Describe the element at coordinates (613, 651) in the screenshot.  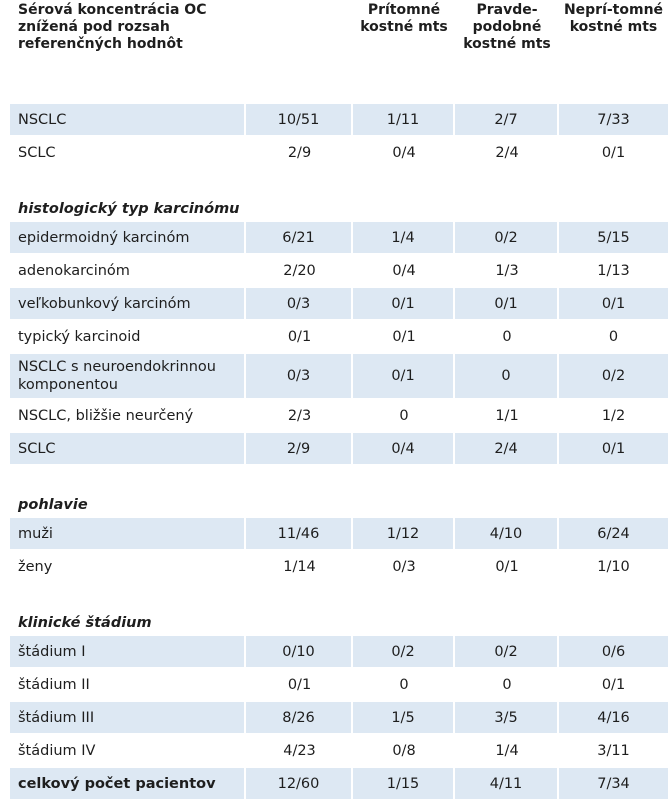
I see `cell-absent-mts: 0/6` at that location.